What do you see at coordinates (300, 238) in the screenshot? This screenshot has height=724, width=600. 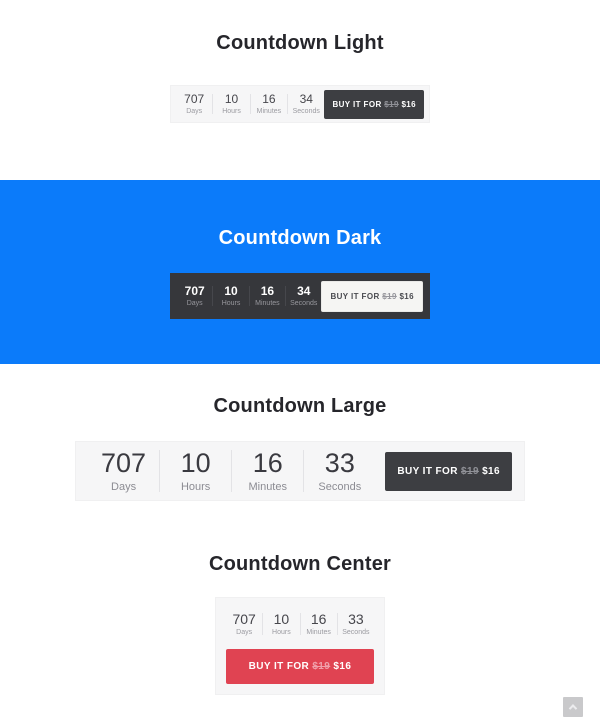 I see `section-title: Countdown Dark` at bounding box center [300, 238].